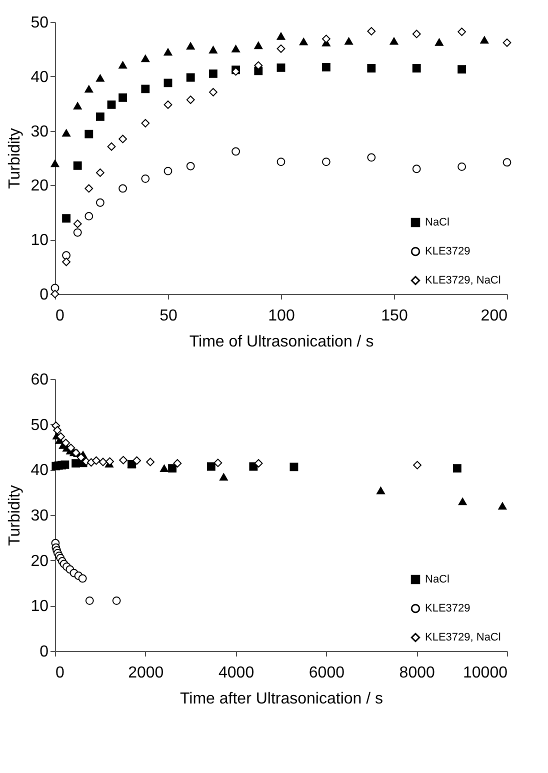 The image size is (548, 773). What do you see at coordinates (417, 673) in the screenshot?
I see `x-tick-label: 8000` at bounding box center [417, 673].